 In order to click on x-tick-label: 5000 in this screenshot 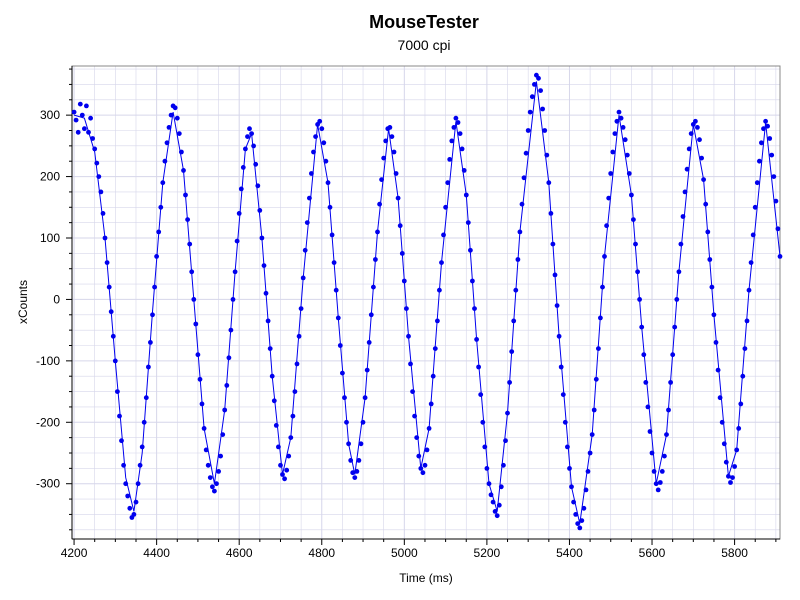, I will do `click(404, 553)`.